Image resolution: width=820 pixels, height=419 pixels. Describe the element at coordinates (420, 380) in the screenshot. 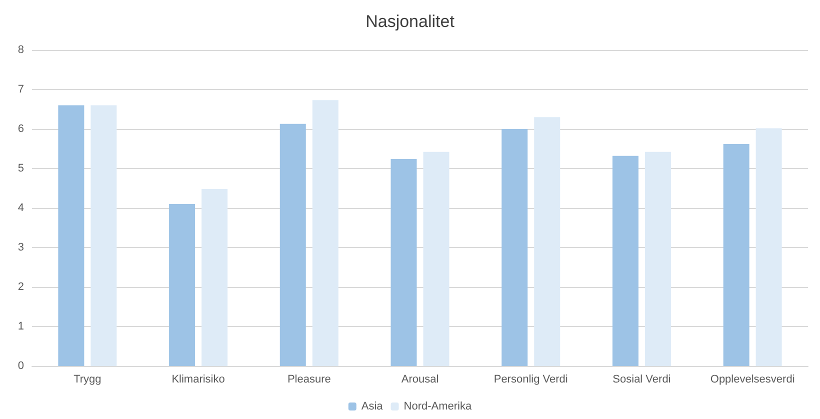

I see `x-tick-label: Arousal` at that location.